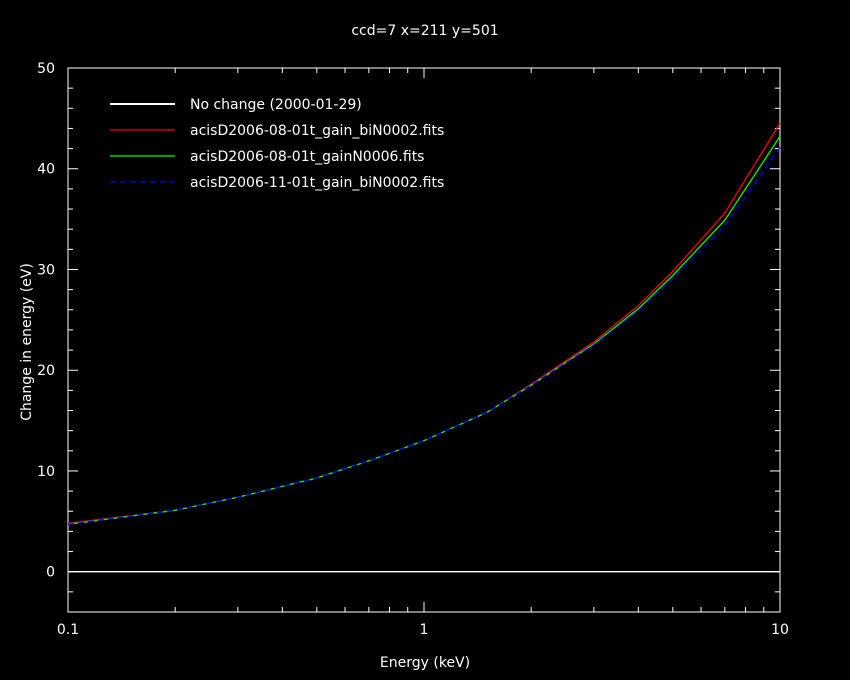 This screenshot has height=680, width=850. I want to click on y-tick-label: 10, so click(46, 472).